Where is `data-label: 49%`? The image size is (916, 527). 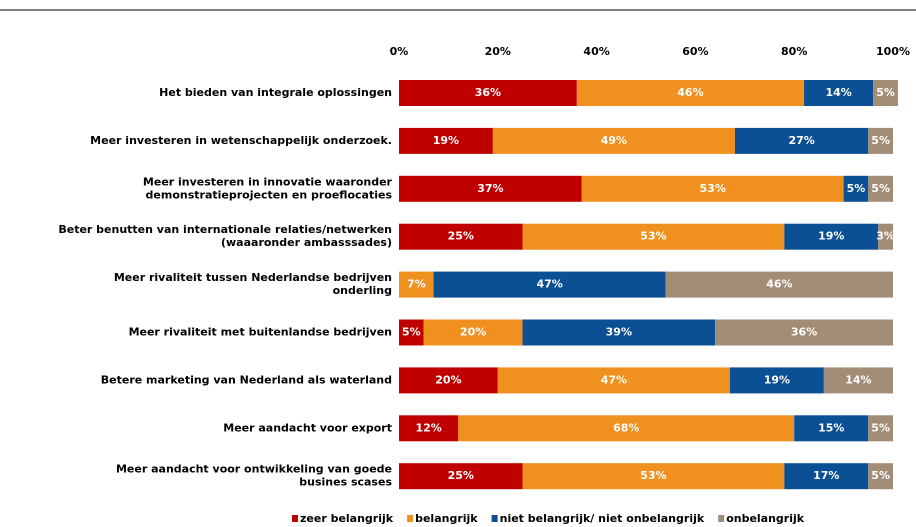 data-label: 49% is located at coordinates (614, 140).